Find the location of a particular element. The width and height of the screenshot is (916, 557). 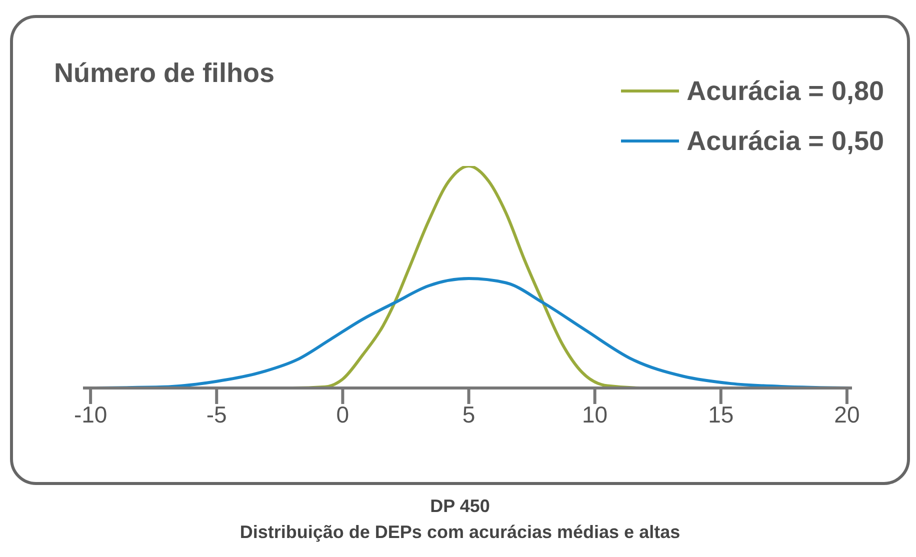

x-tick-label: 0 is located at coordinates (343, 414).